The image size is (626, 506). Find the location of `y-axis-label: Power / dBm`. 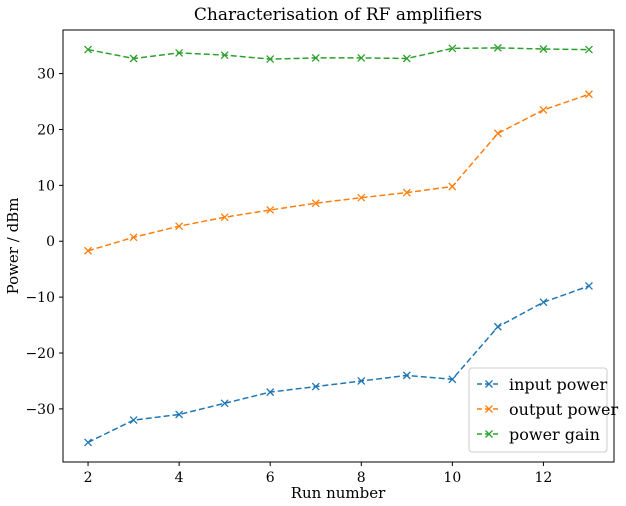

y-axis-label: Power / dBm is located at coordinates (13, 246).